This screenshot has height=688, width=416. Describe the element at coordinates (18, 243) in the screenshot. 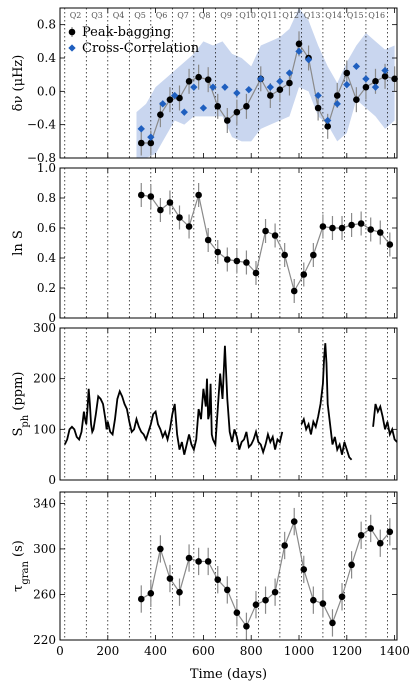

I see `y-axis-label: ln S` at that location.